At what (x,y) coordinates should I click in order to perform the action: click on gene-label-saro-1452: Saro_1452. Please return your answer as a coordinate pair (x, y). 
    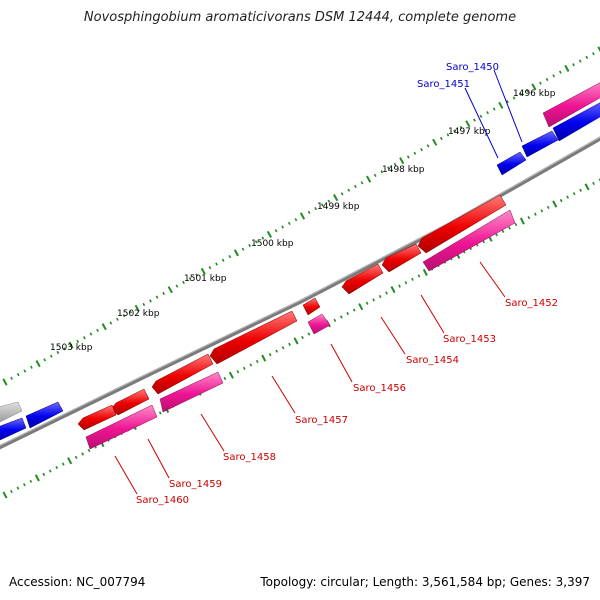
    Looking at the image, I should click on (531, 303).